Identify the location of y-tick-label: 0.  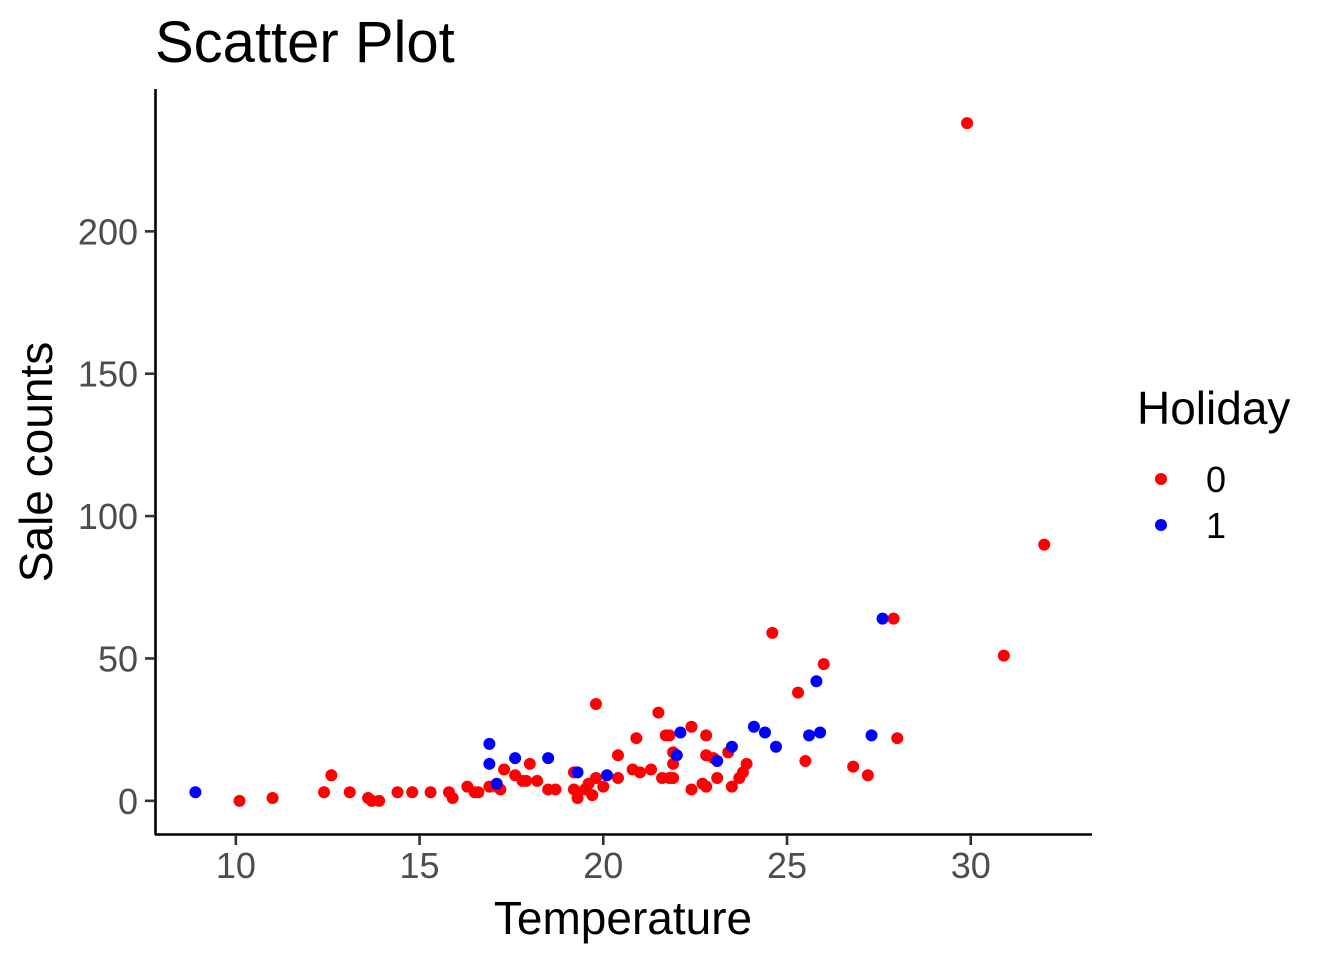
(128, 801).